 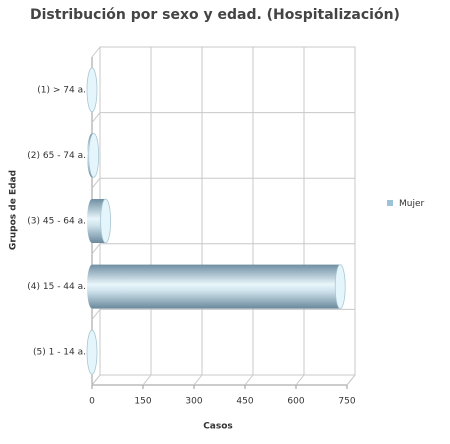 What do you see at coordinates (14, 210) in the screenshot?
I see `y-axis-title: Grupos de Edad` at bounding box center [14, 210].